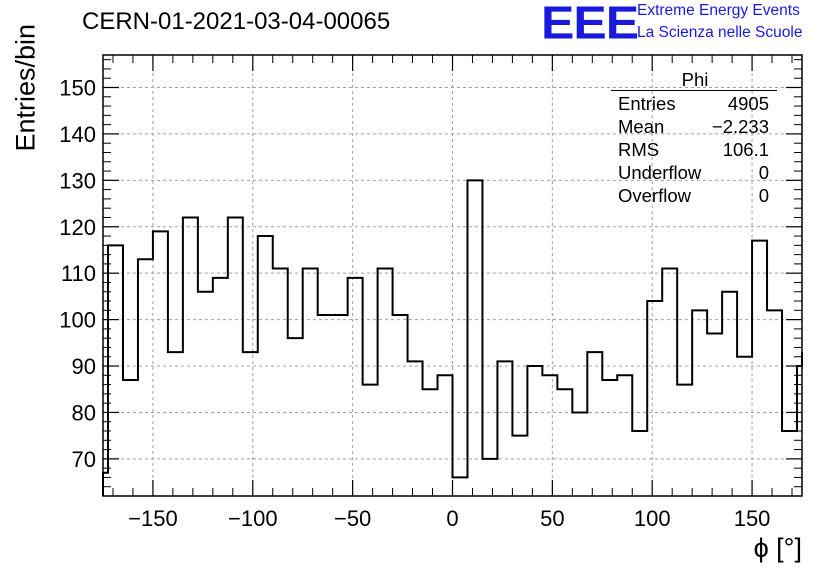 This screenshot has width=836, height=572. Describe the element at coordinates (694, 90) in the screenshot. I see `stats-divider` at that location.